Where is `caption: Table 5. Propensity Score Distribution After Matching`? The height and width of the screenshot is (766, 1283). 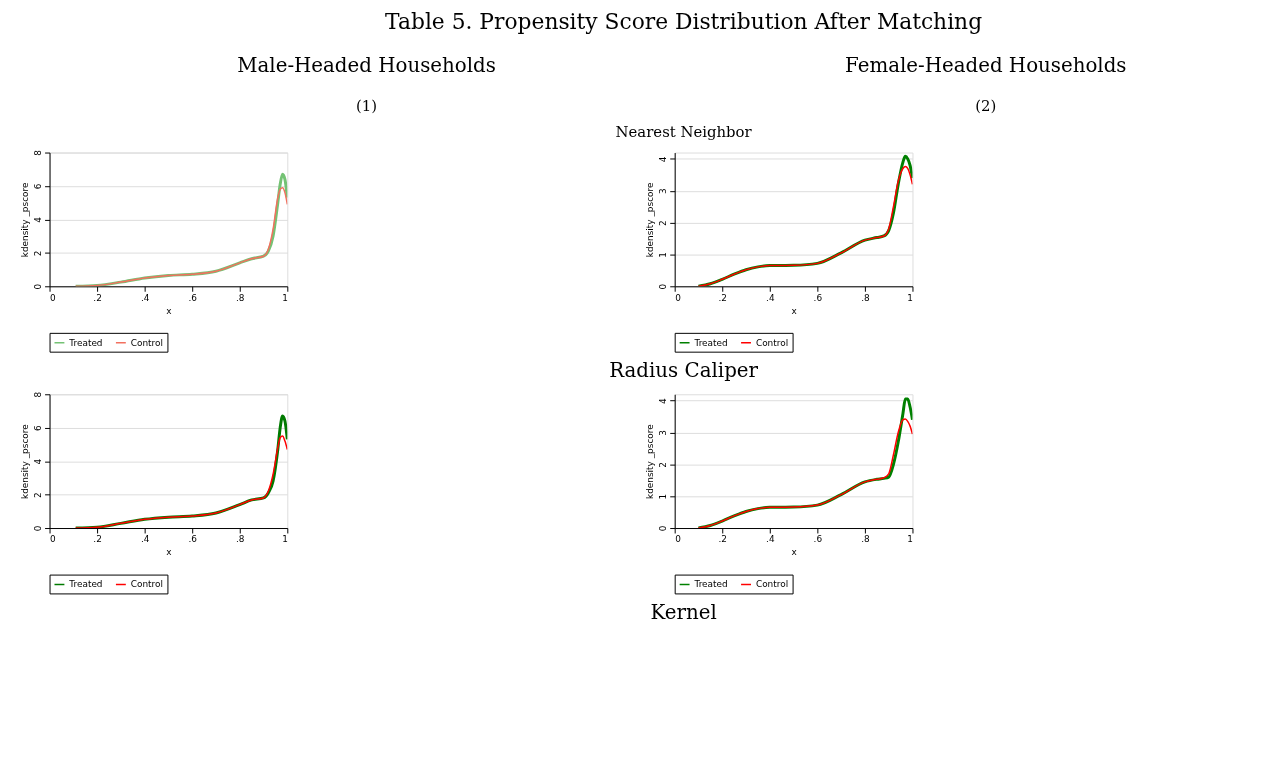 caption: Table 5. Propensity Score Distribution After Matching is located at coordinates (684, 21).